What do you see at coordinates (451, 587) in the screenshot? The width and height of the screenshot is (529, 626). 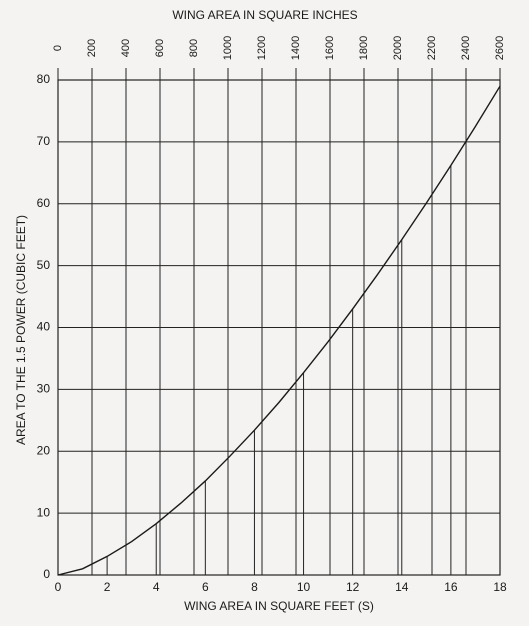 I see `x-tick-label: 16` at bounding box center [451, 587].